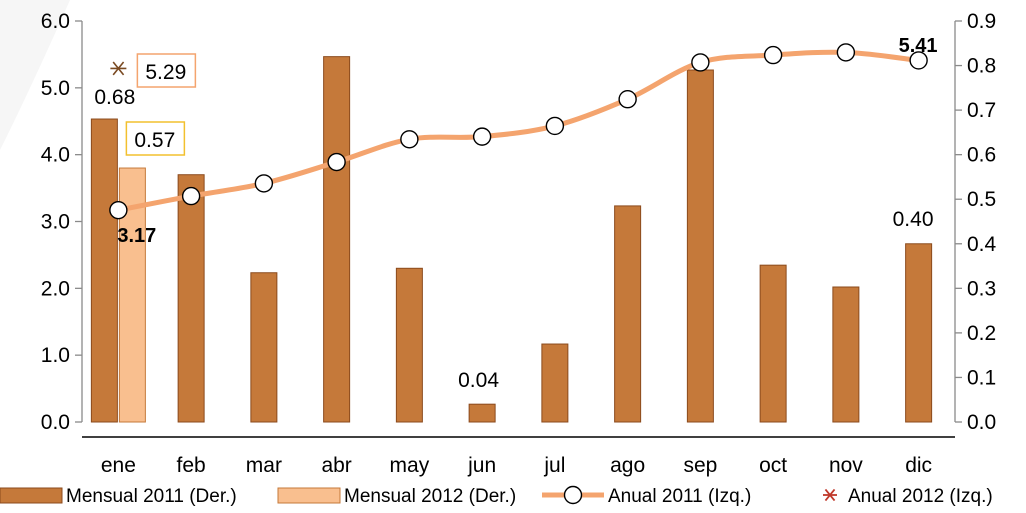 The width and height of the screenshot is (1026, 513). Describe the element at coordinates (981, 199) in the screenshot. I see `right-axis-tick-label: 0.5` at that location.